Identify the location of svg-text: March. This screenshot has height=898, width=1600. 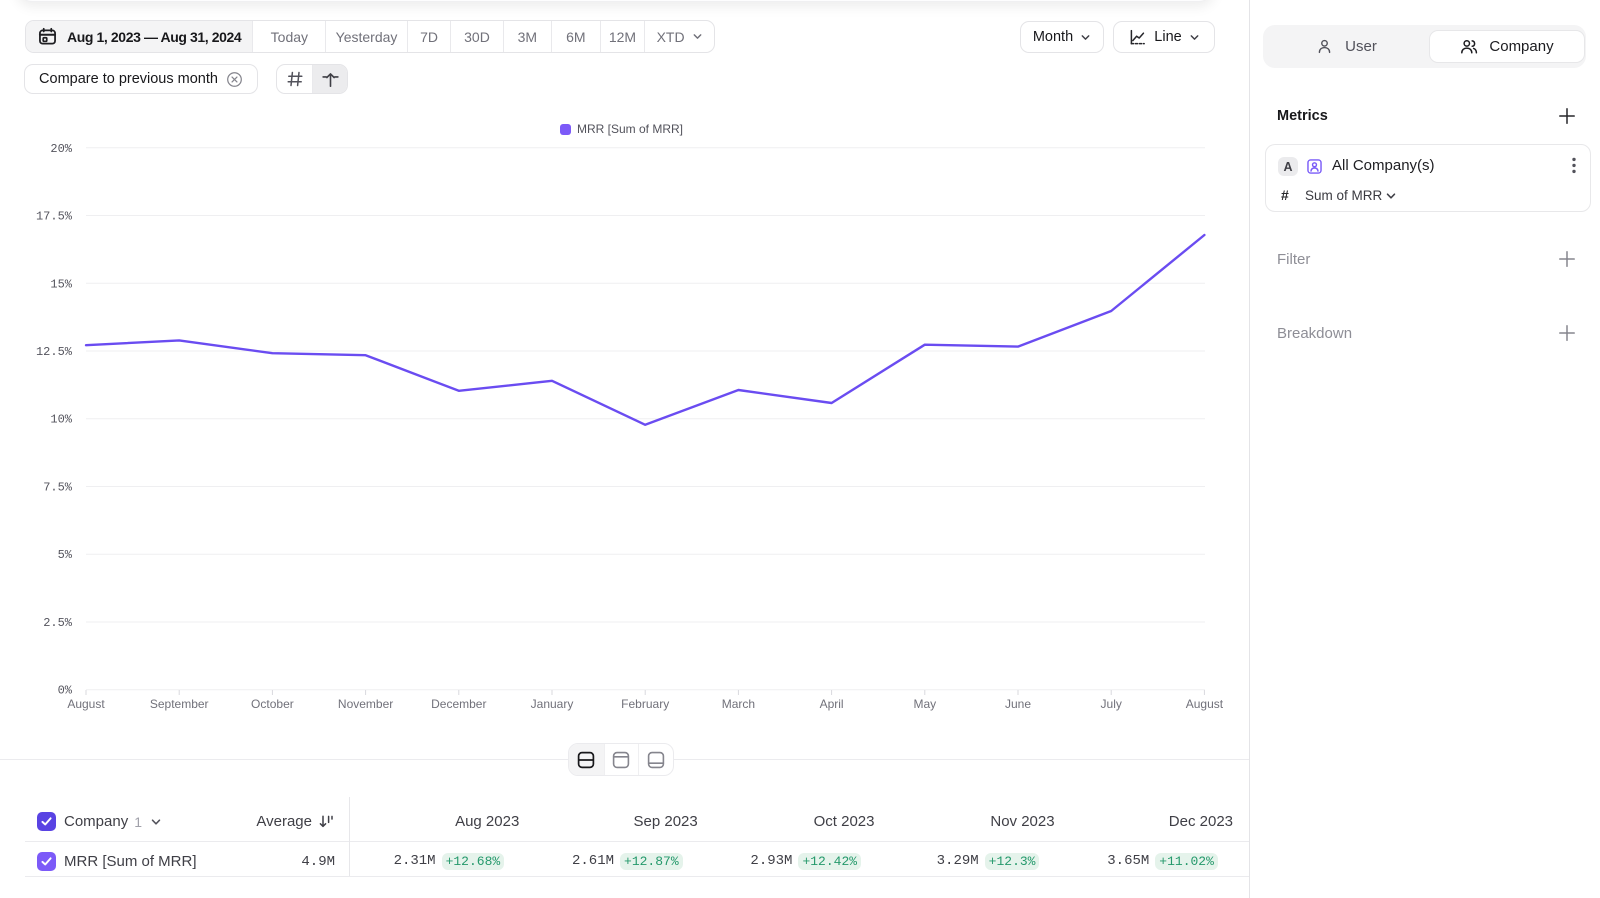
(738, 704).